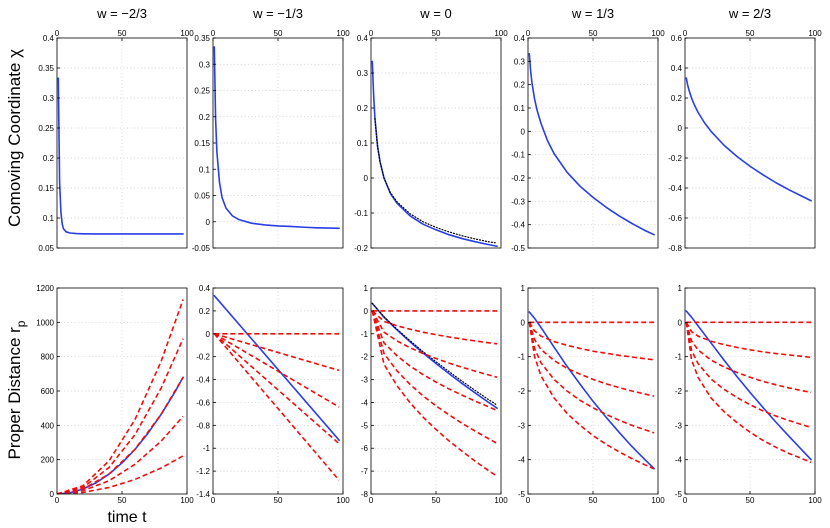 The width and height of the screenshot is (830, 528). Describe the element at coordinates (203, 494) in the screenshot. I see `y-tick-label: -1.4` at that location.